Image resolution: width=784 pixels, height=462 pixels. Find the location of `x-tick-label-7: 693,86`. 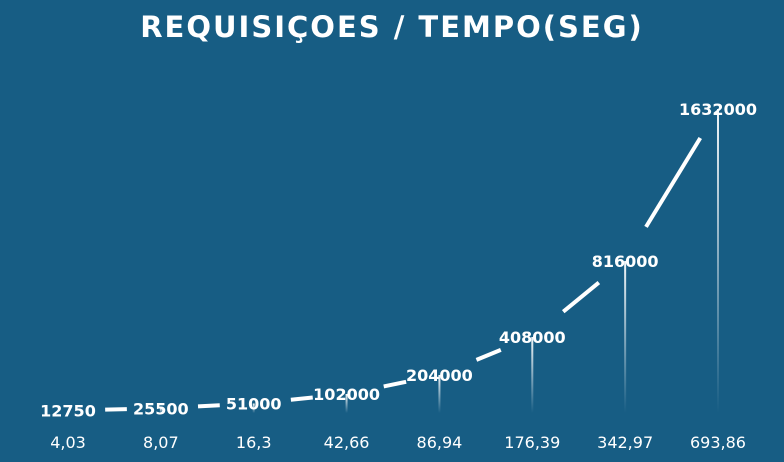

x-tick-label-7: 693,86 is located at coordinates (718, 442).